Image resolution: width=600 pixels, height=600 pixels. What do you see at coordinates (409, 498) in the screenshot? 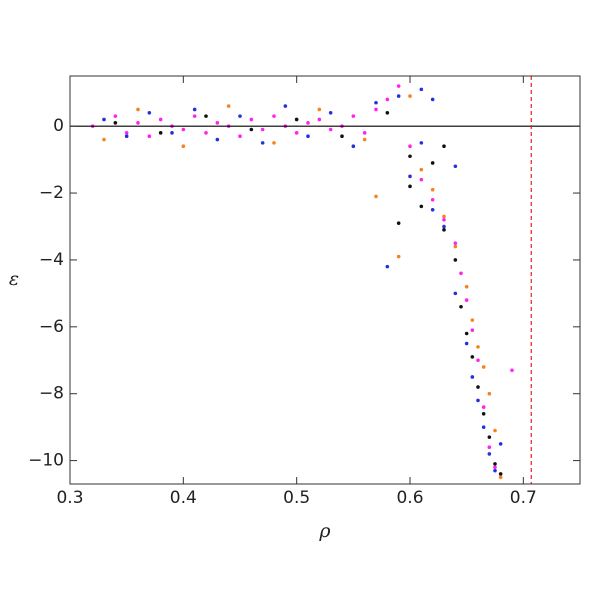
I see `x-tick-label: 0.6` at bounding box center [409, 498].